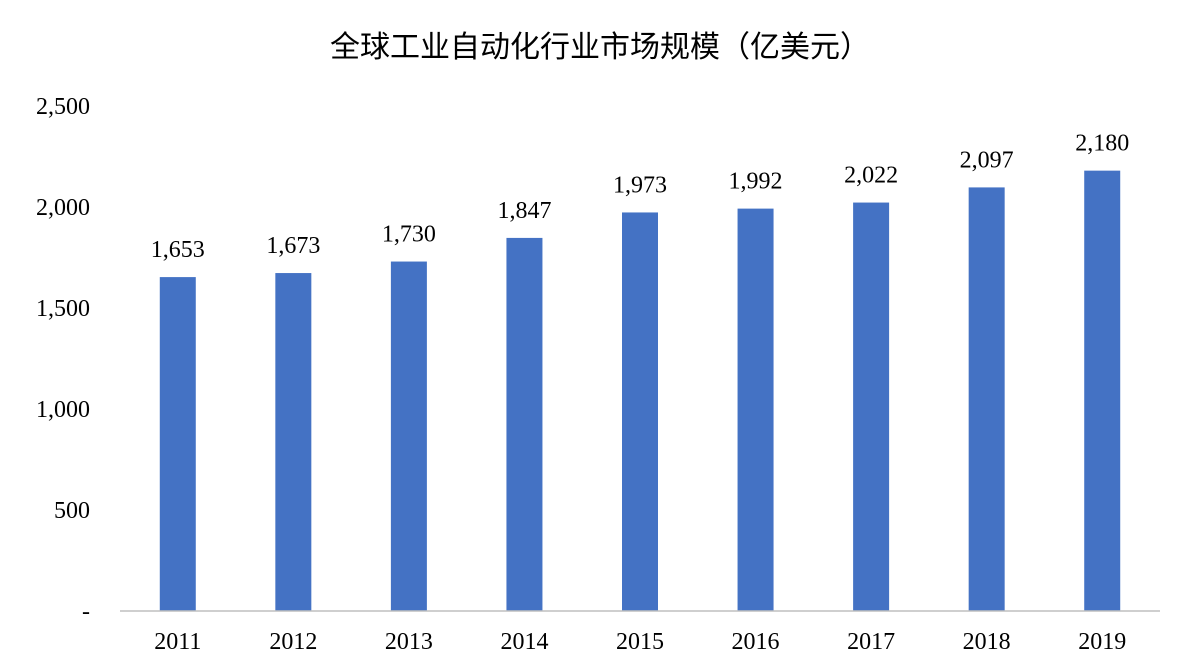 The image size is (1200, 671). What do you see at coordinates (600, 47) in the screenshot?
I see `chart-title: 全球工业自动化行业市场规模（亿美元）` at bounding box center [600, 47].